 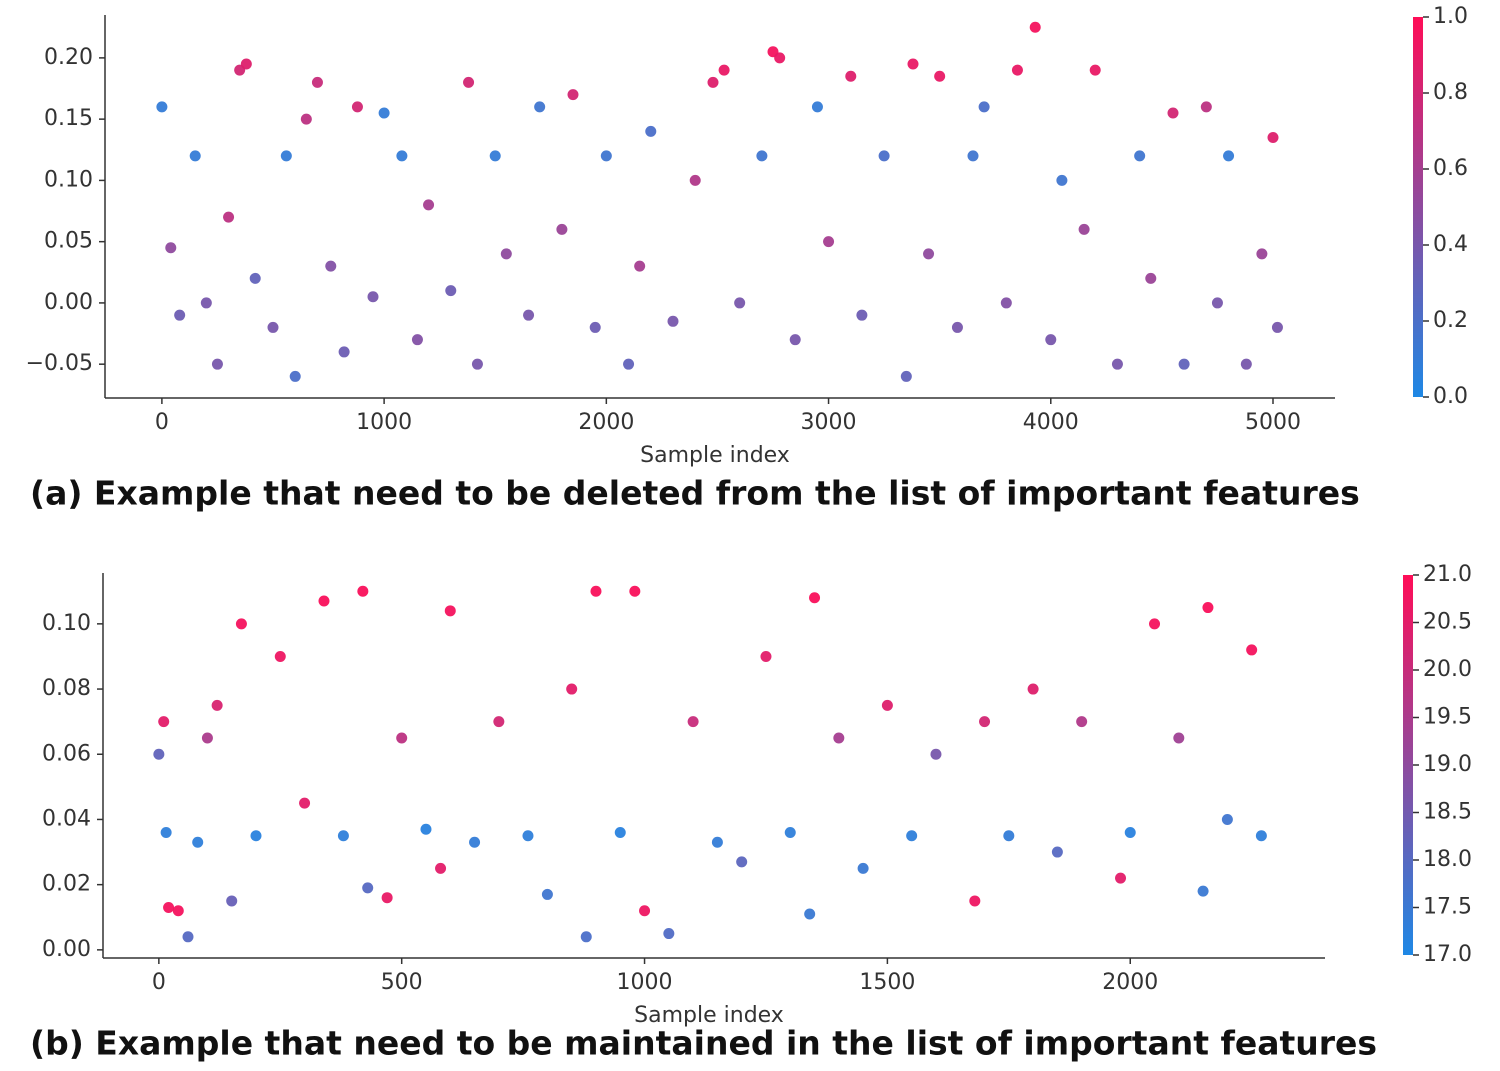 What do you see at coordinates (66, 623) in the screenshot?
I see `y-tick-label: 0.10` at bounding box center [66, 623].